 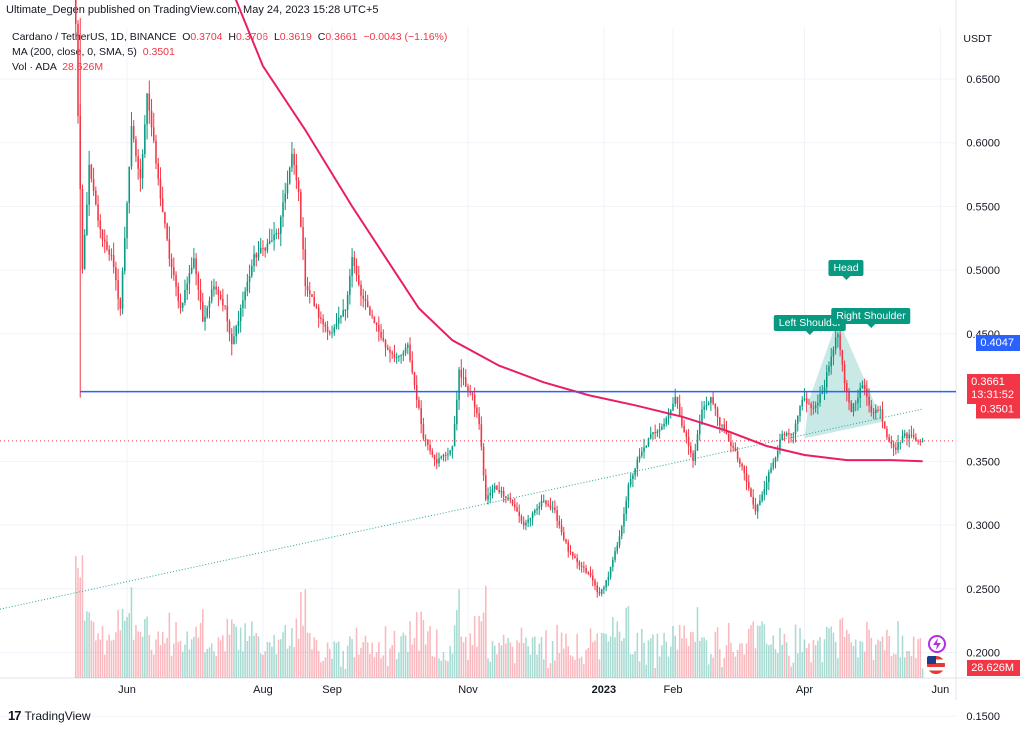 What do you see at coordinates (936, 665) in the screenshot?
I see `us-flag-icon` at bounding box center [936, 665].